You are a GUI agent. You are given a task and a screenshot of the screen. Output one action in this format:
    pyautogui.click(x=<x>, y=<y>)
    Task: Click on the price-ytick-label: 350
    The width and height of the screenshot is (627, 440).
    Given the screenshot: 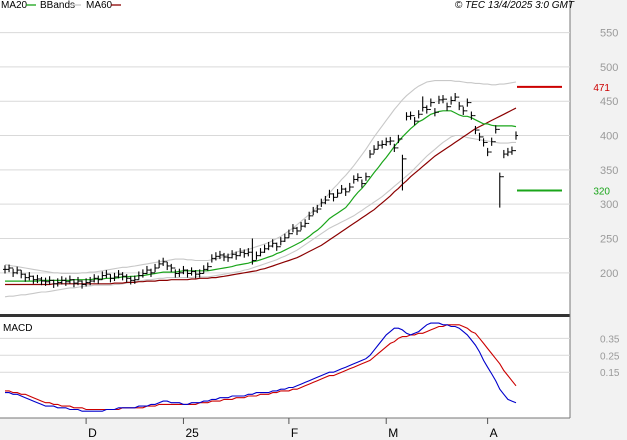 What is the action you would take?
    pyautogui.click(x=609, y=171)
    